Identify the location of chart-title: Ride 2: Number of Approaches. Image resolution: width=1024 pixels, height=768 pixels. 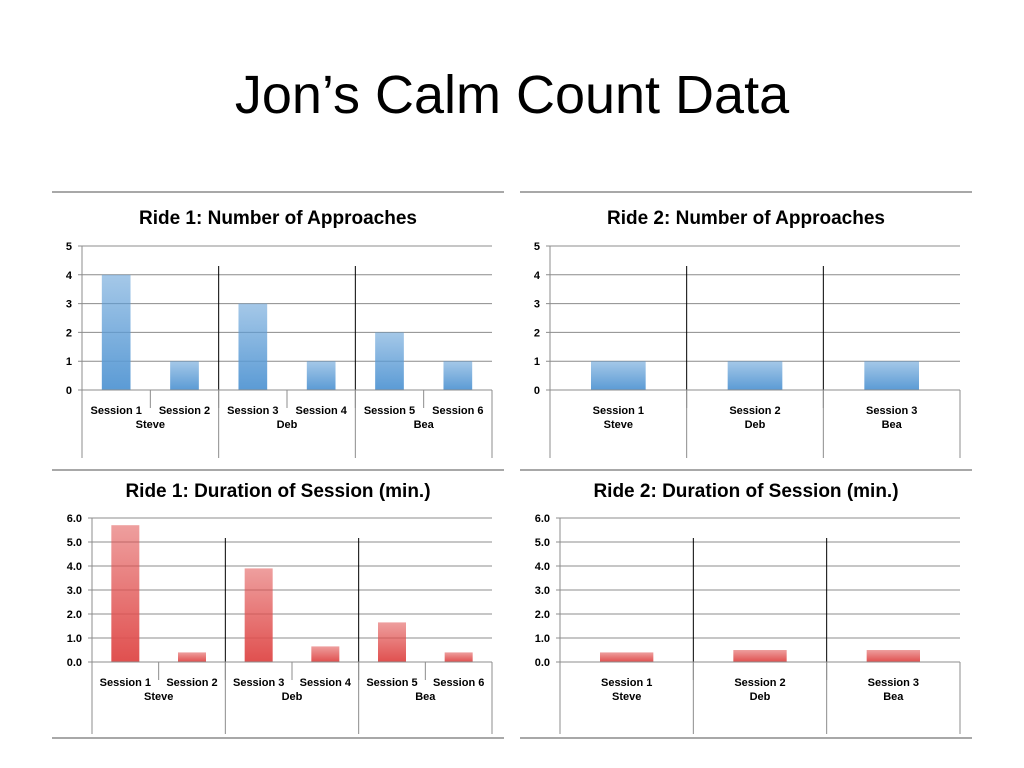
(746, 218).